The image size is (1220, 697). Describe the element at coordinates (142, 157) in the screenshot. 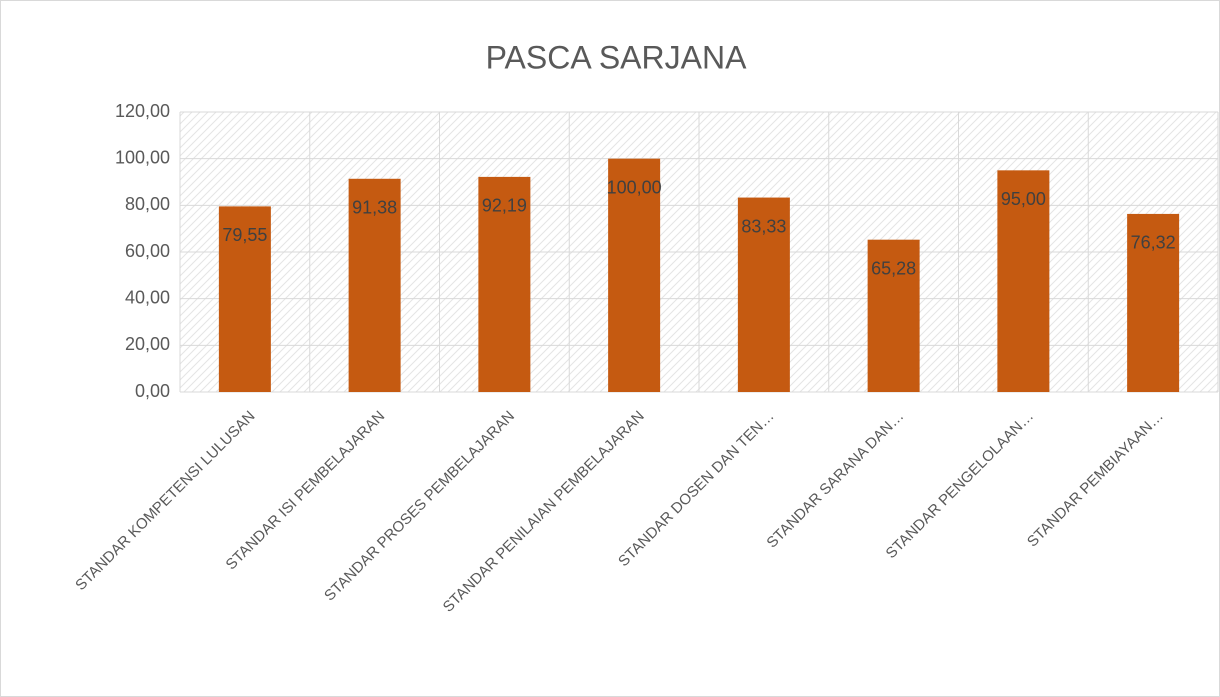

I see `y-tick-label: 100,00` at that location.